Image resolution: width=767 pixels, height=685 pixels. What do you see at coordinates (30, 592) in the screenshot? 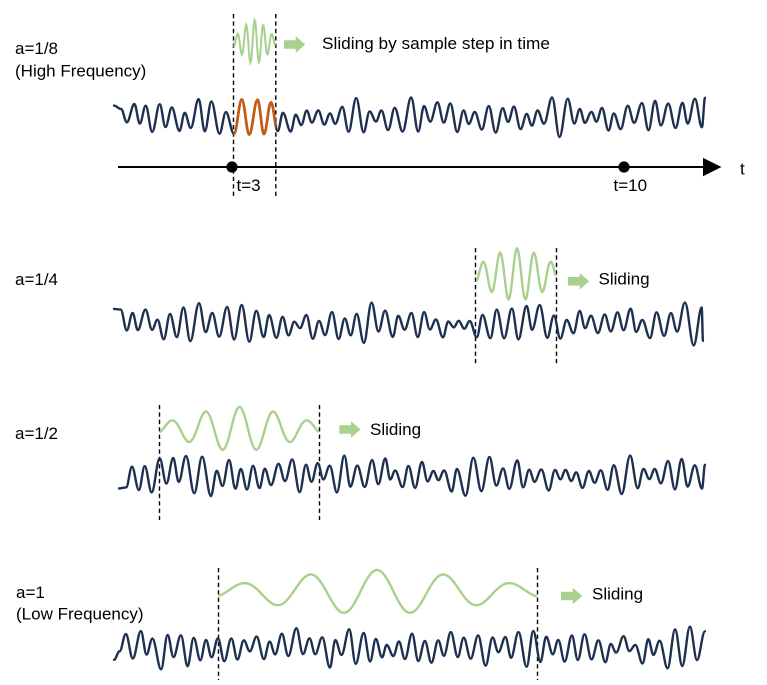
I see `svg-text: a=1` at bounding box center [30, 592].